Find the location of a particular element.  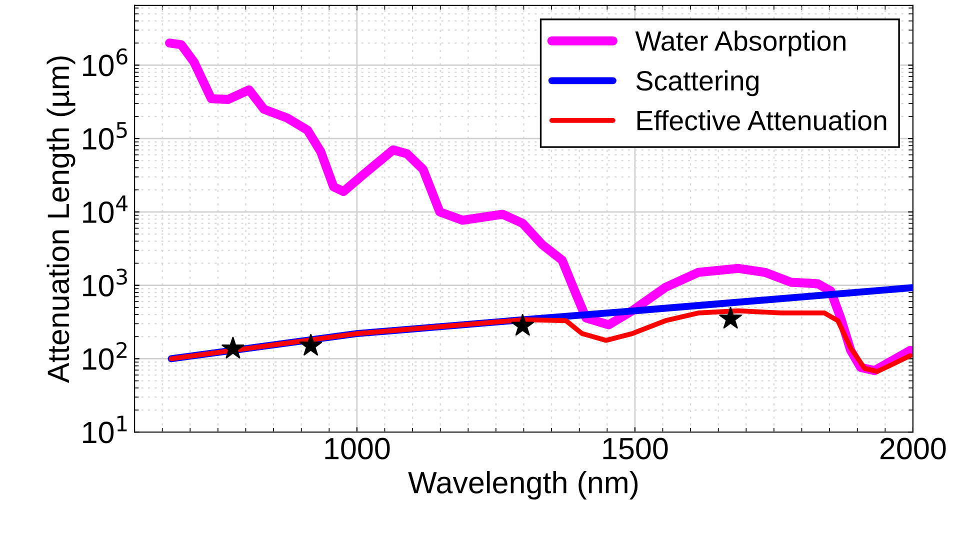

line-series is located at coordinates (540, 341).